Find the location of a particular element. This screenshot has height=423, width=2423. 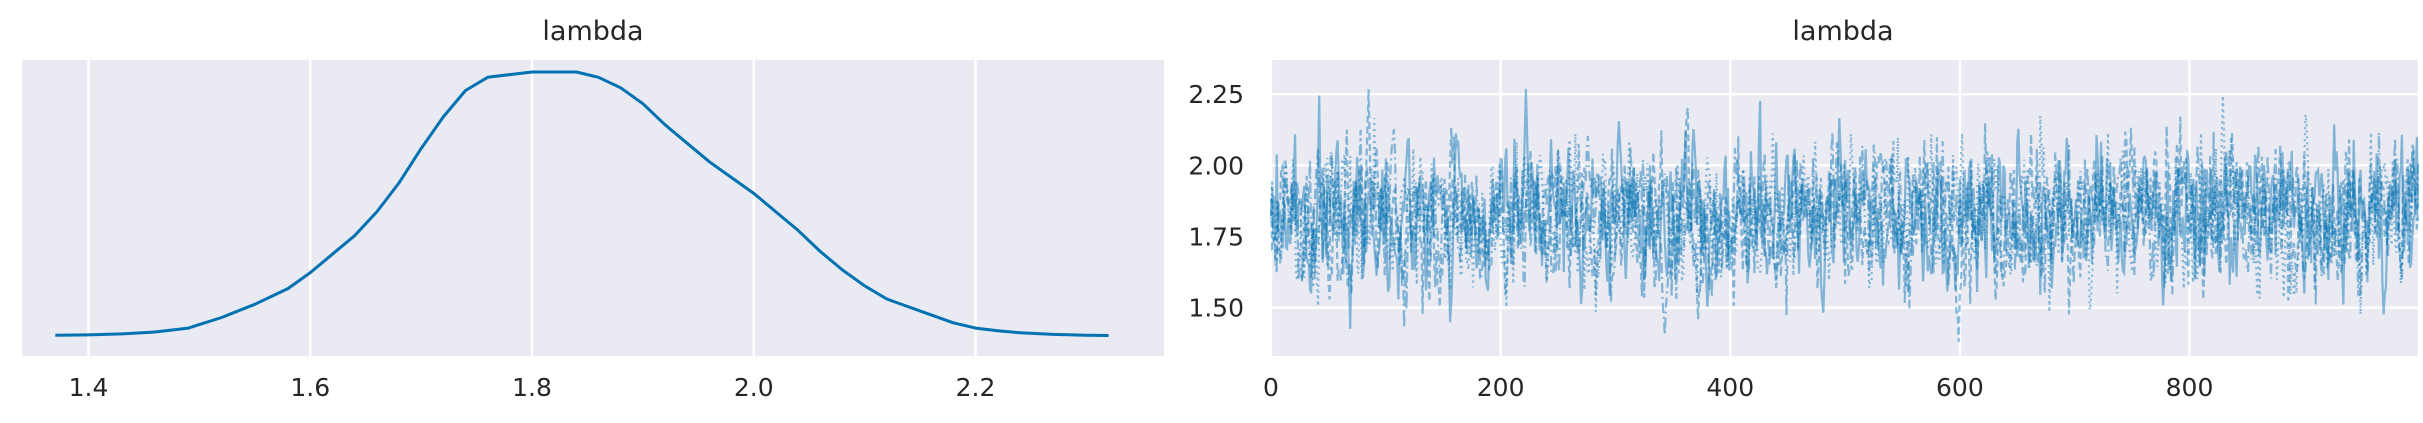

trace-title: lambda is located at coordinates (1842, 31).